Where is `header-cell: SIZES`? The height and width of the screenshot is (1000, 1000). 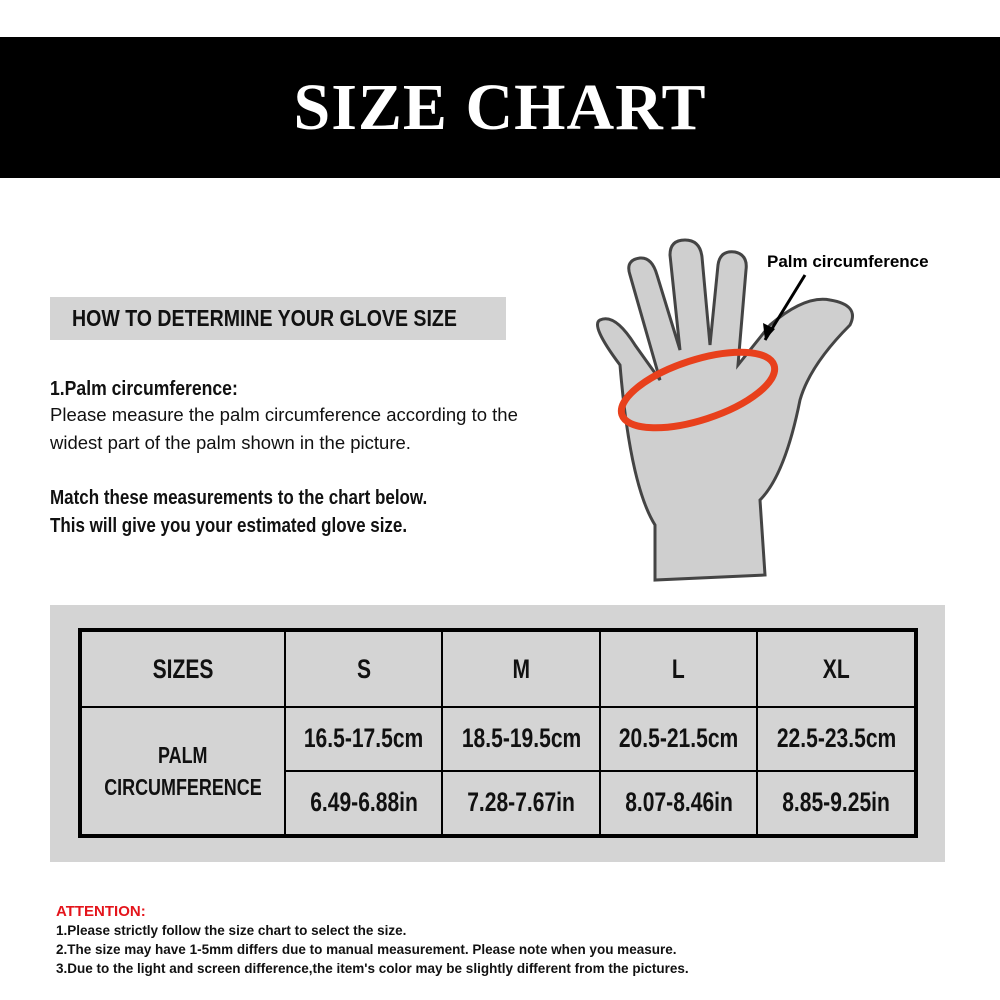 header-cell: SIZES is located at coordinates (182, 668).